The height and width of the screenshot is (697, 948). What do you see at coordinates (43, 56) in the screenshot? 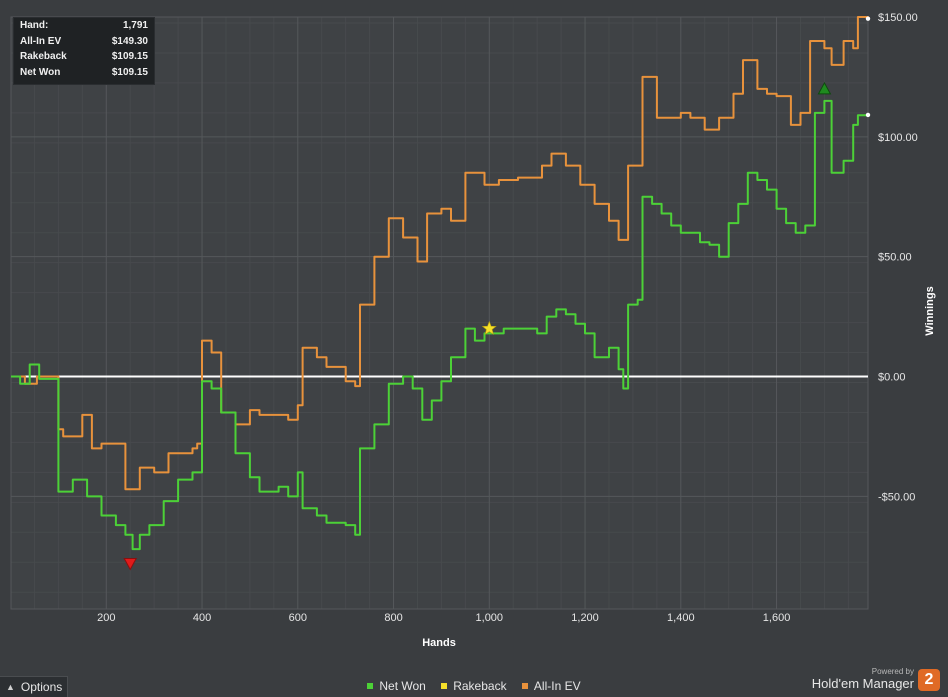
I see `stats-label: Rakeback` at bounding box center [43, 56].